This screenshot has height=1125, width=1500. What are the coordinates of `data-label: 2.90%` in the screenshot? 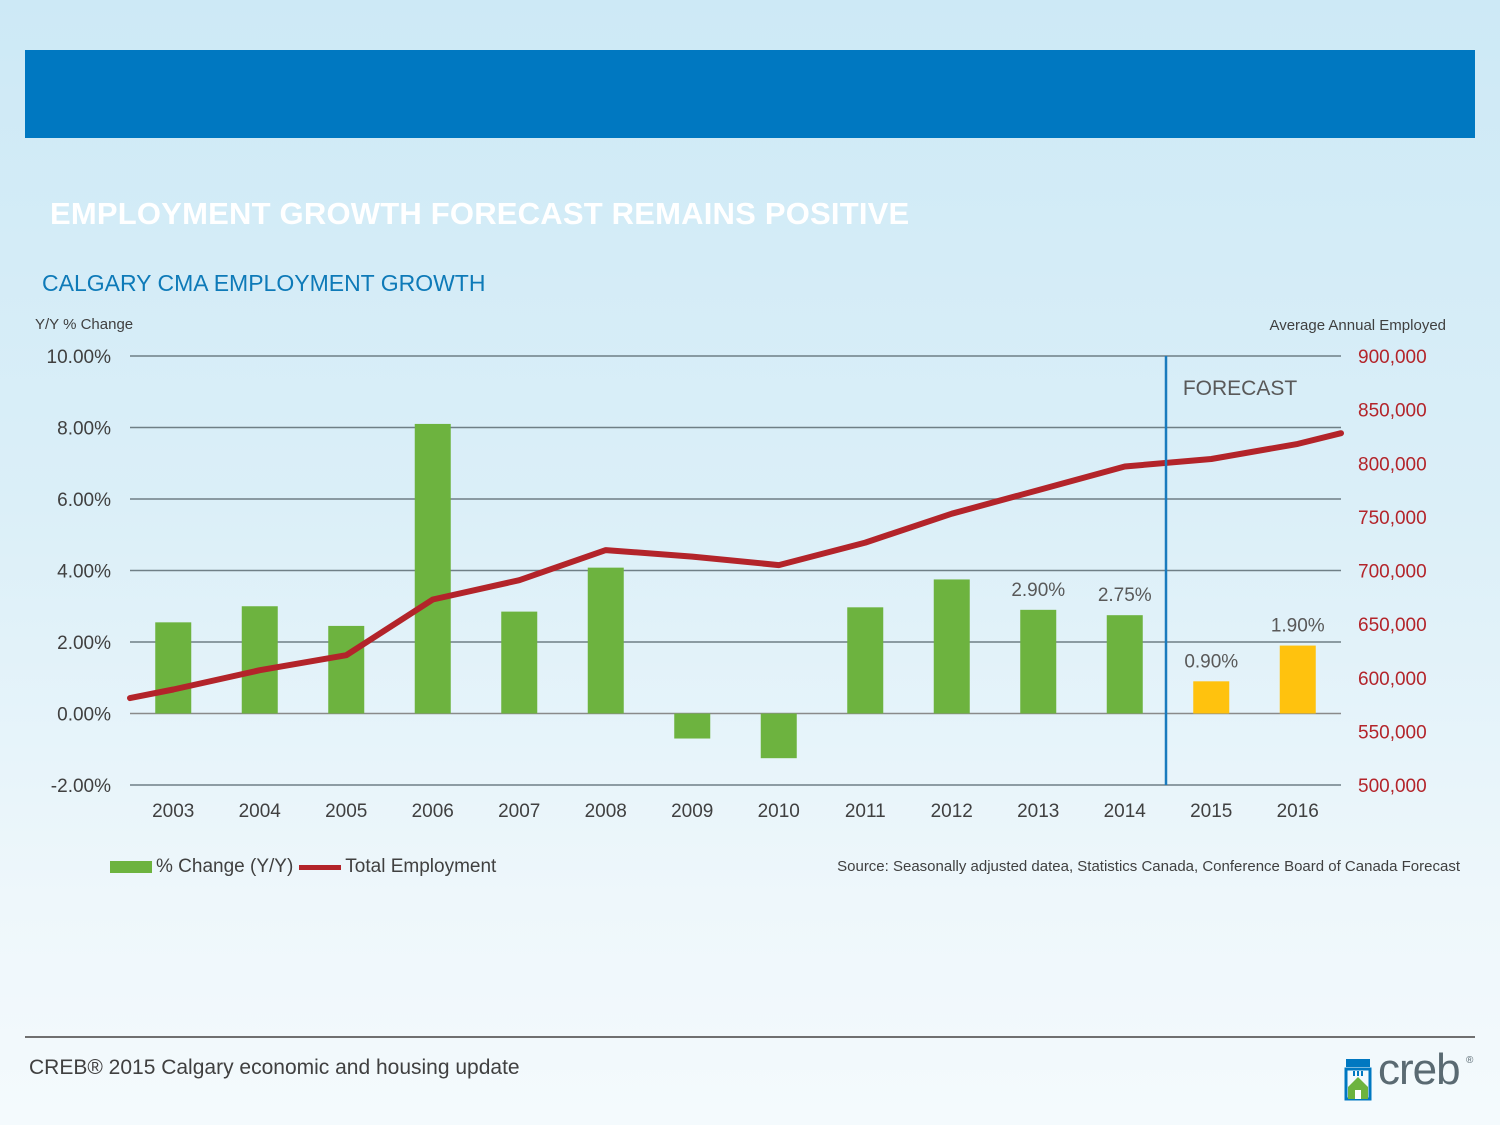 It's located at (1038, 590).